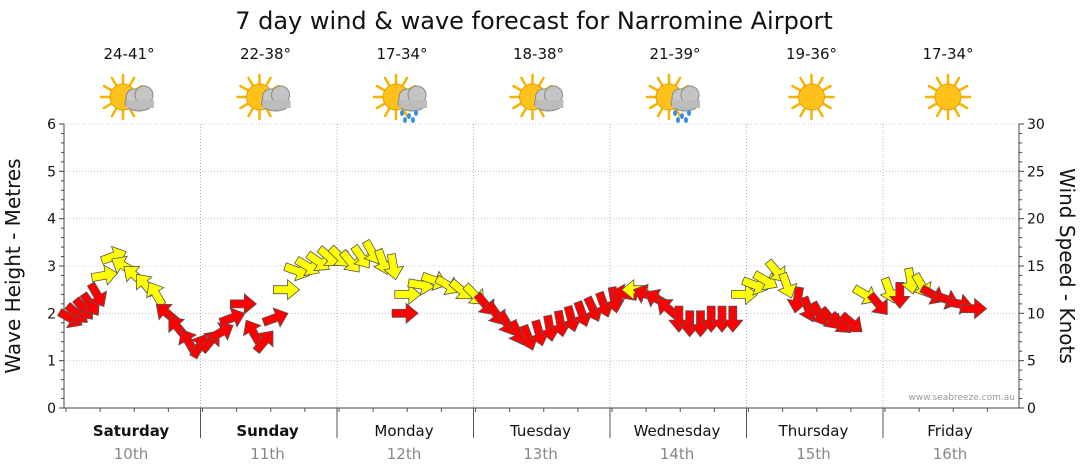 The image size is (1080, 475). Describe the element at coordinates (1031, 362) in the screenshot. I see `y-tick-right: 5` at that location.